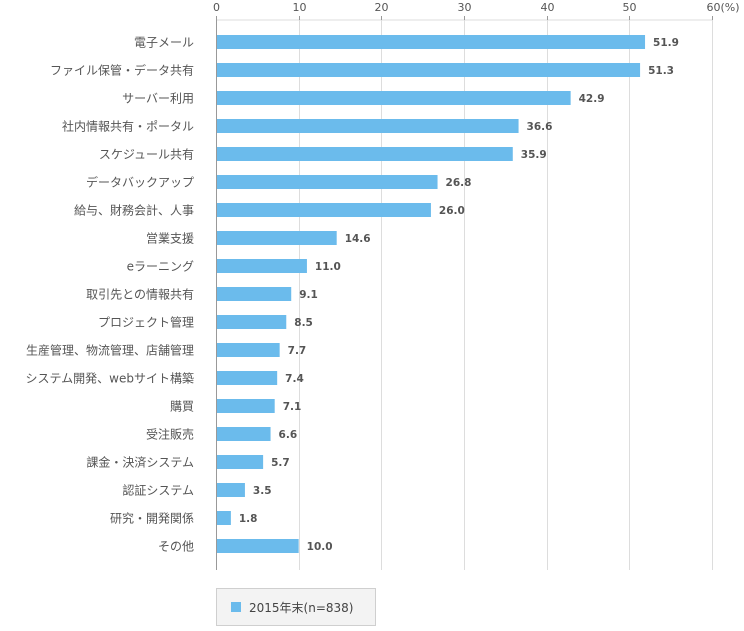 This screenshot has width=744, height=631. Describe the element at coordinates (300, 7) in the screenshot. I see `x-tick-label: 10` at that location.